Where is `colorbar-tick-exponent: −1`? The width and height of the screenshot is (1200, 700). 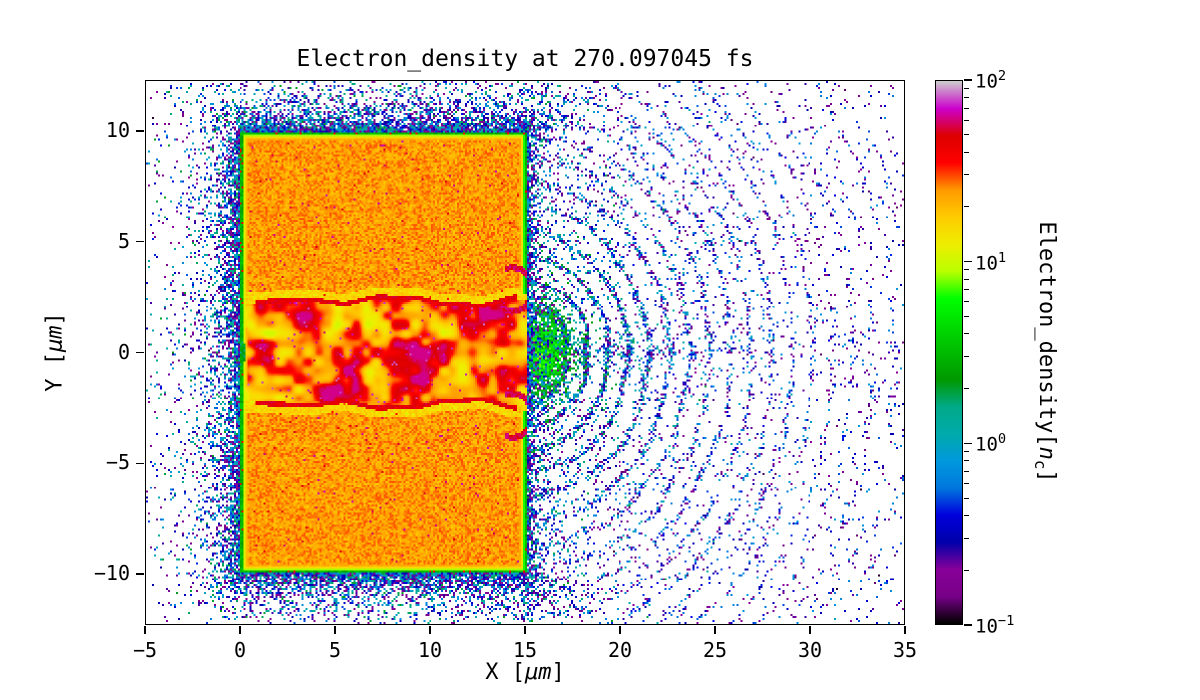
colorbar-tick-exponent: −1 is located at coordinates (1006, 621).